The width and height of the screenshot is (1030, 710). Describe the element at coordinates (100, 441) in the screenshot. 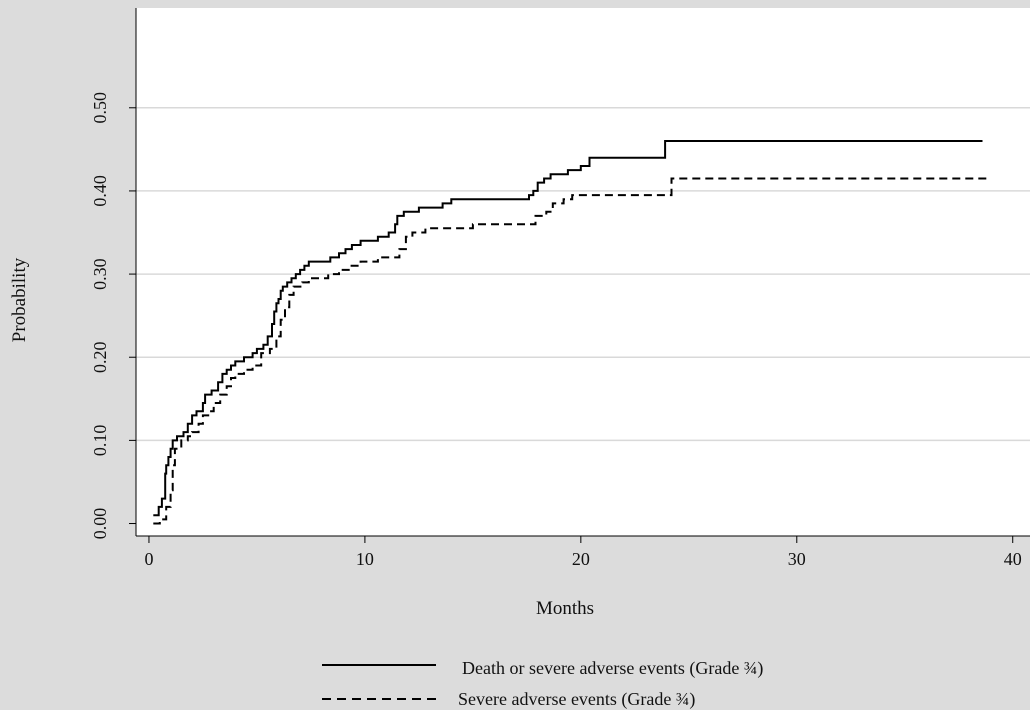

I see `y-tick-label: 0.10` at that location.